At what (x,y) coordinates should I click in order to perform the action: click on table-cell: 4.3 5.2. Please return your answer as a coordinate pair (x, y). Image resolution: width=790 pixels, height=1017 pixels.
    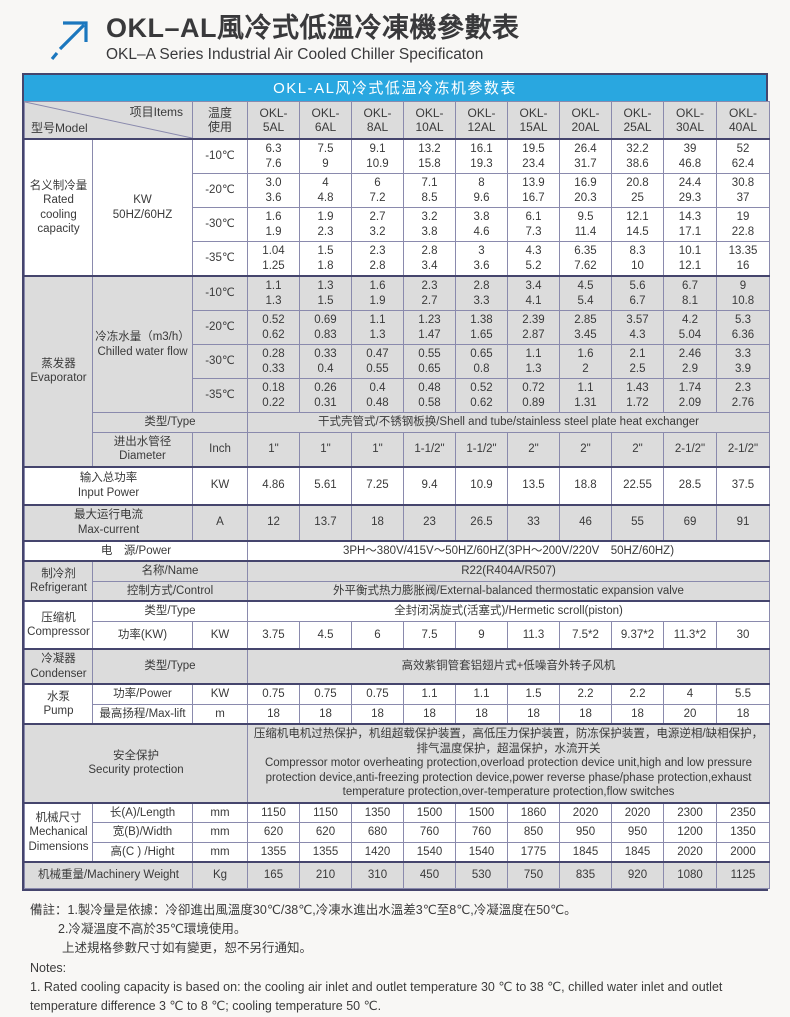
    Looking at the image, I should click on (533, 259).